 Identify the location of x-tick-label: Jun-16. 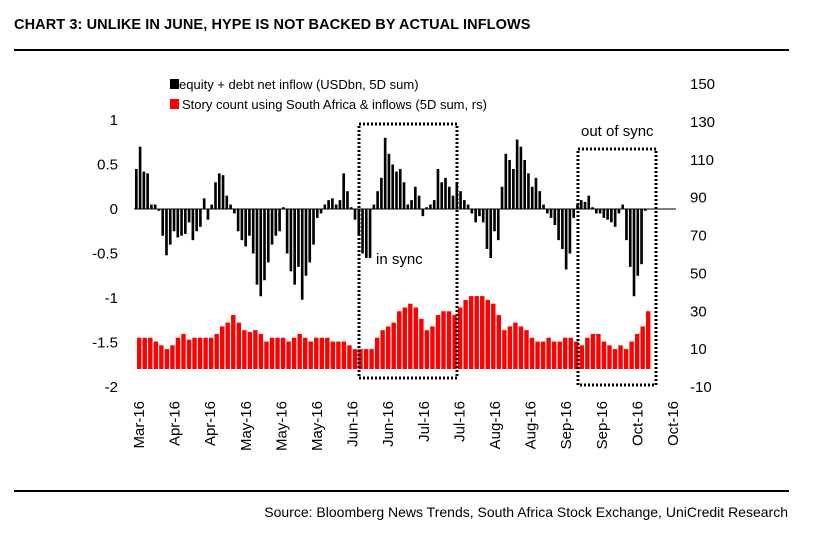
(353, 424).